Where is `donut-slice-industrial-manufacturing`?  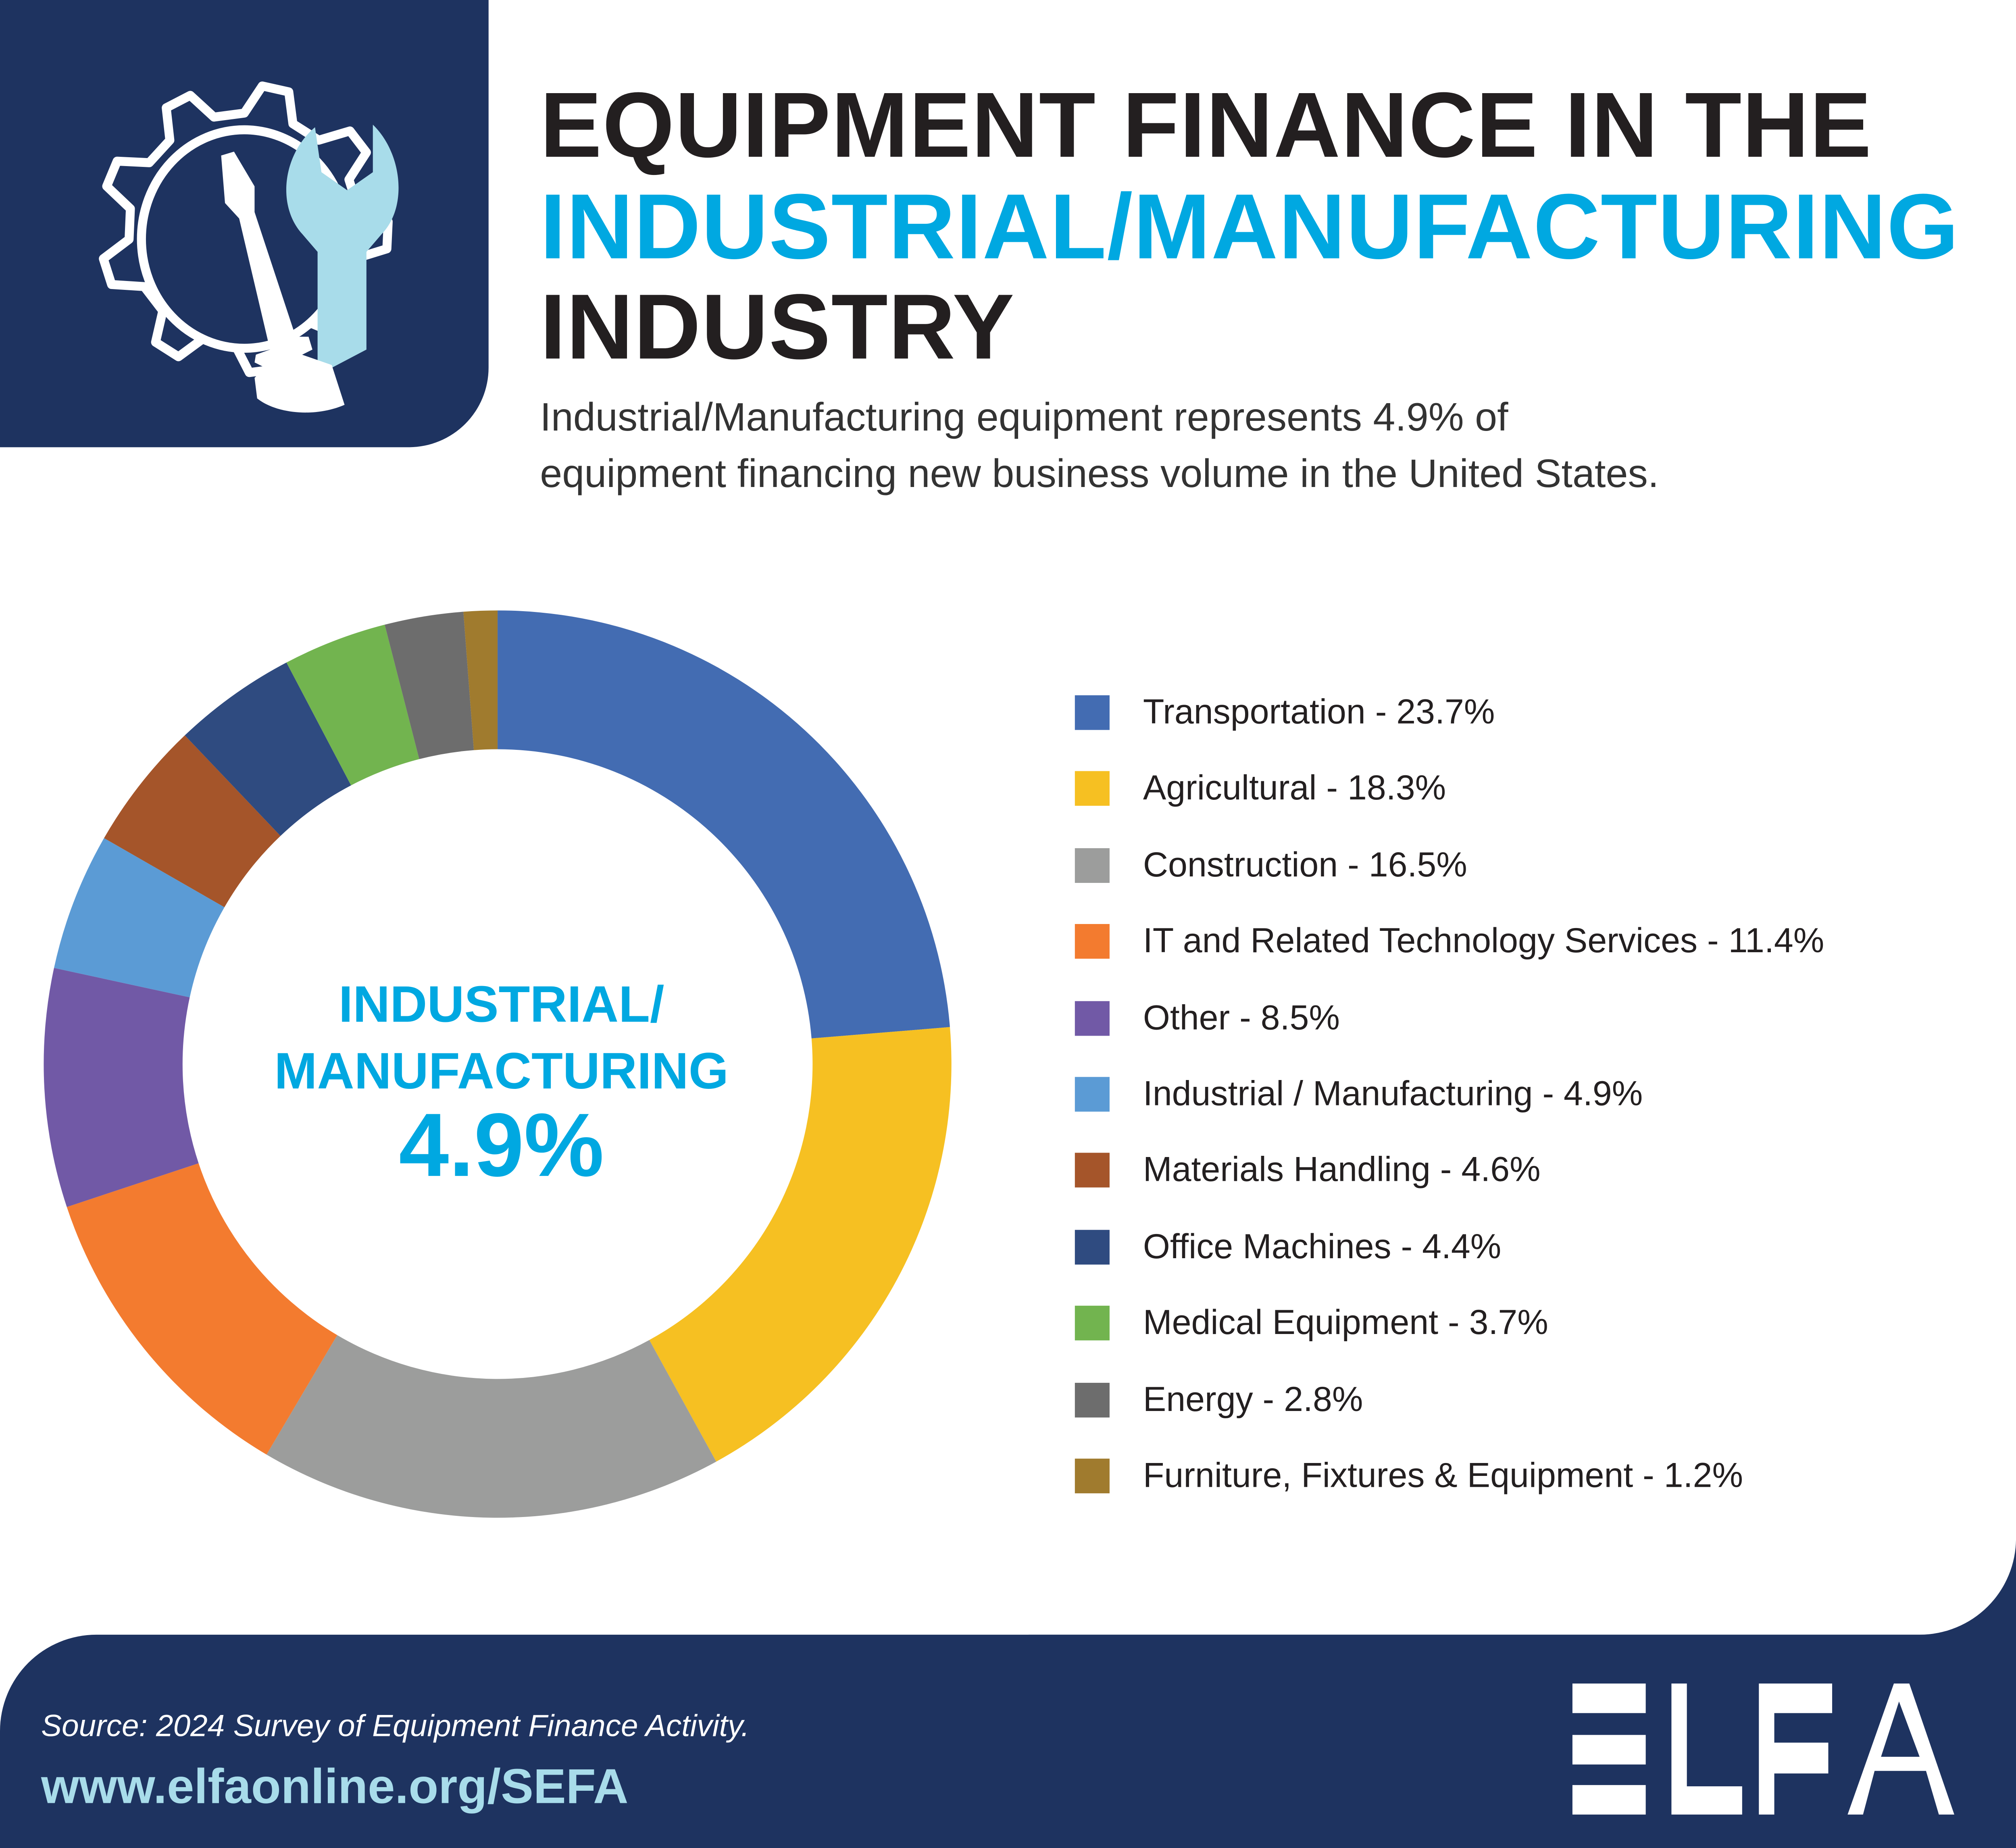
donut-slice-industrial-manufacturing is located at coordinates (139, 917).